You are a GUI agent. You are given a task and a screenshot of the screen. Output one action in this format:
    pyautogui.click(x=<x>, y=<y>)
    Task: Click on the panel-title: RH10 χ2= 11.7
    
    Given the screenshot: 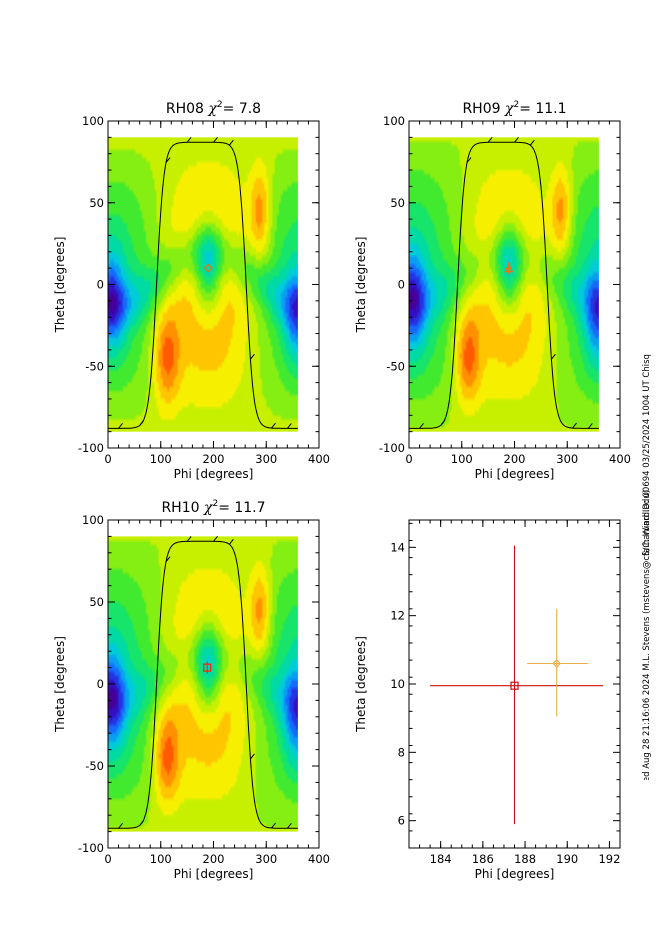 What is the action you would take?
    pyautogui.click(x=213, y=507)
    